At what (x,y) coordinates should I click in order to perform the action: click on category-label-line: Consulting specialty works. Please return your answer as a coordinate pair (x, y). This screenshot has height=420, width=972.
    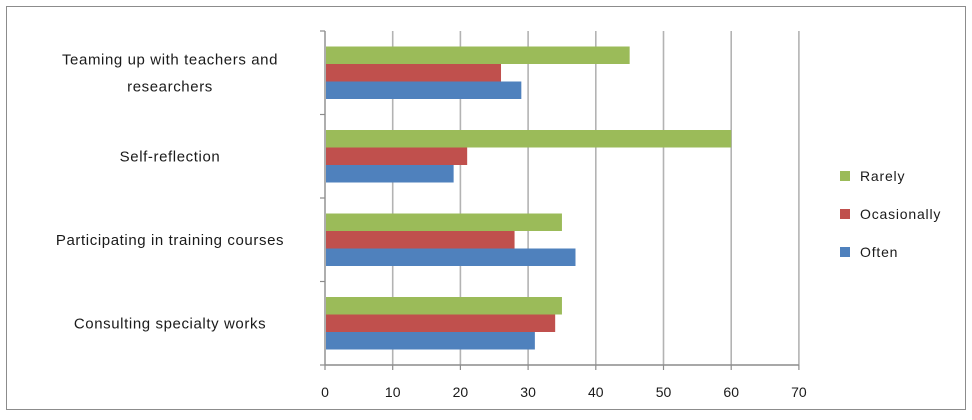
    Looking at the image, I should click on (170, 323).